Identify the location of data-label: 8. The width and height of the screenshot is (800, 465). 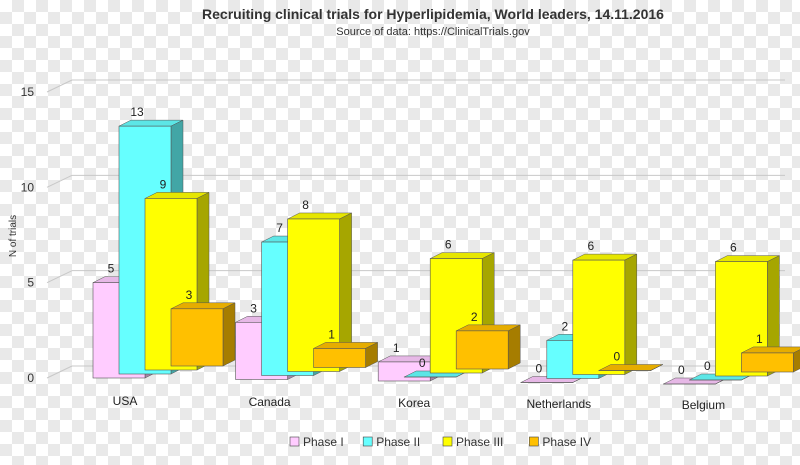
(305, 205).